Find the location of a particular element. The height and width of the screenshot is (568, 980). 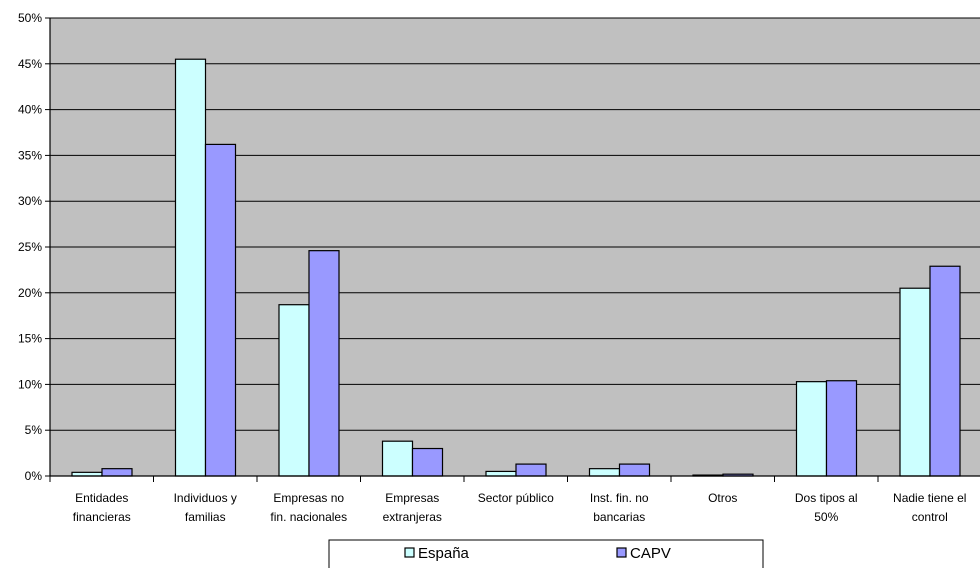

x-category-label: Dos tipos al is located at coordinates (826, 498).